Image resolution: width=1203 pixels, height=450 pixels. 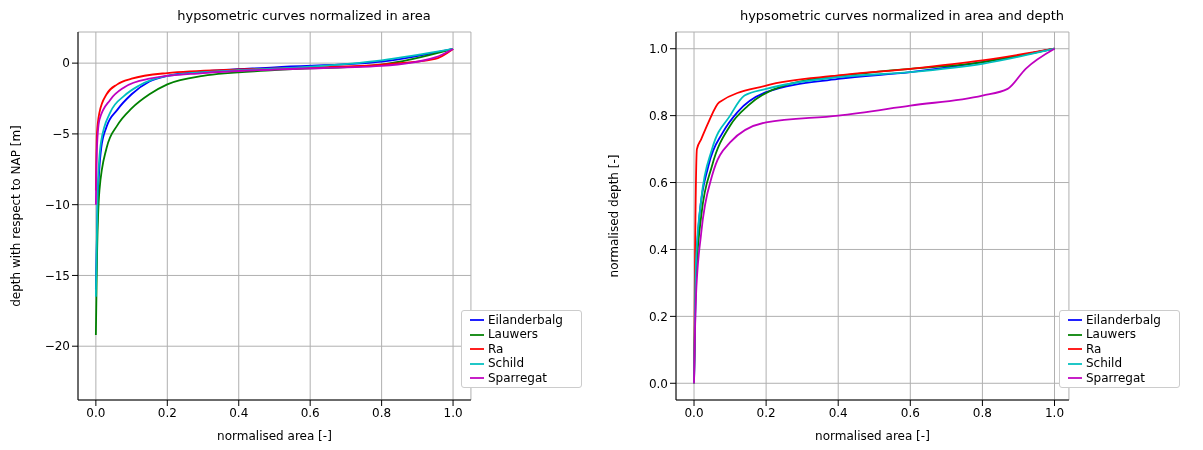 I want to click on y-tick-label: 0.0, so click(x=658, y=383).